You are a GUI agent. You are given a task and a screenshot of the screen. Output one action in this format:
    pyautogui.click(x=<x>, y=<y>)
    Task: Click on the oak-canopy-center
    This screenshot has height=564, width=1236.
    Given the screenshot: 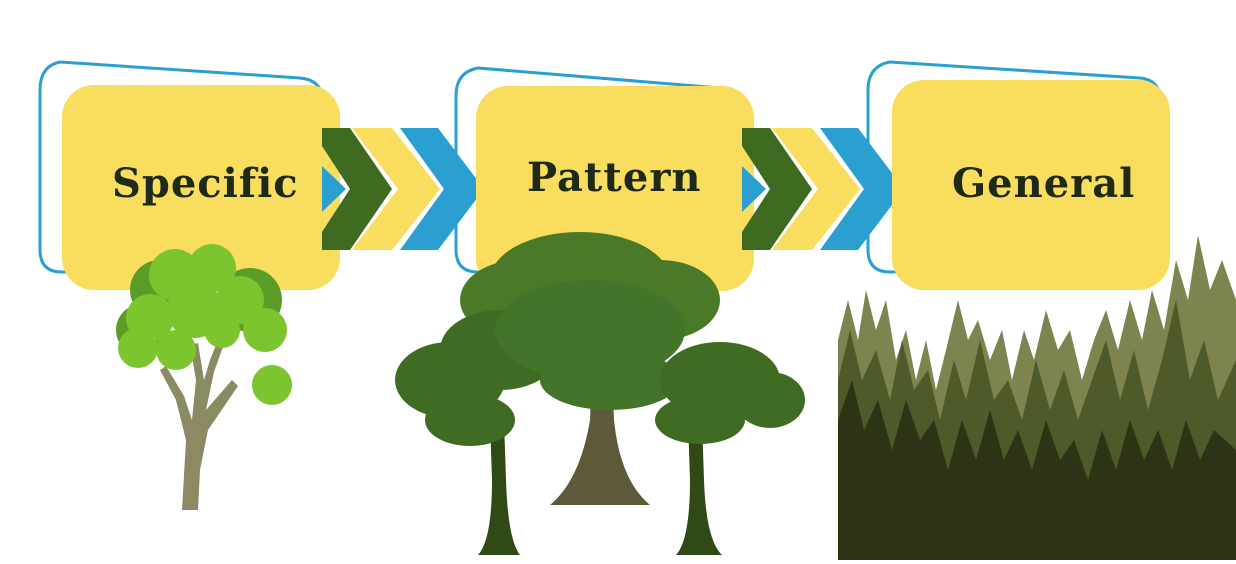 What is the action you would take?
    pyautogui.click(x=590, y=345)
    